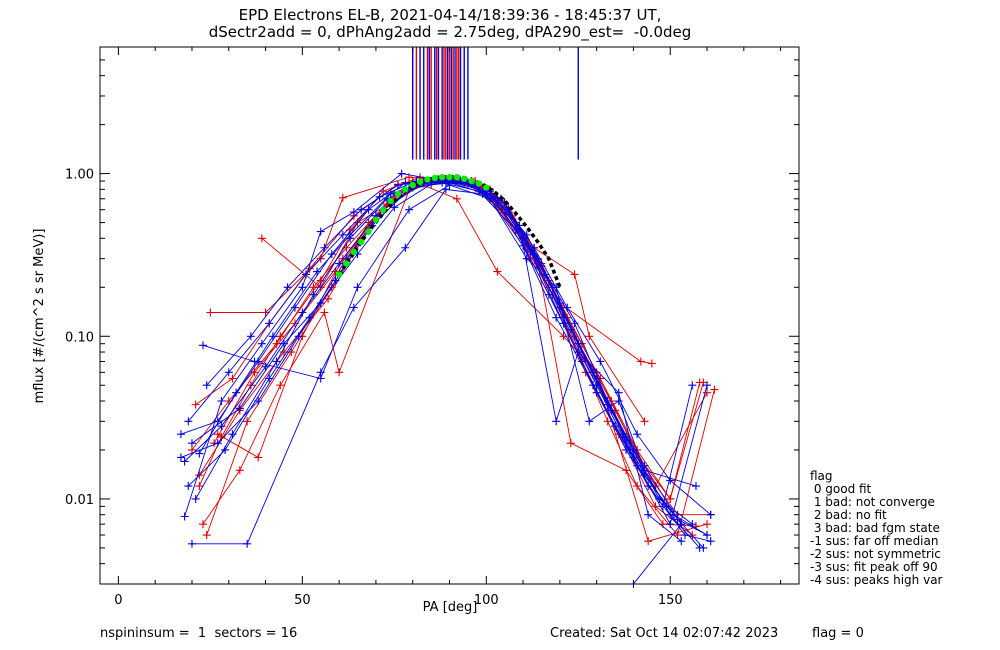 The image size is (1000, 650). What do you see at coordinates (875, 554) in the screenshot?
I see `legend-line-6: -2 sus: not symmetric` at bounding box center [875, 554].